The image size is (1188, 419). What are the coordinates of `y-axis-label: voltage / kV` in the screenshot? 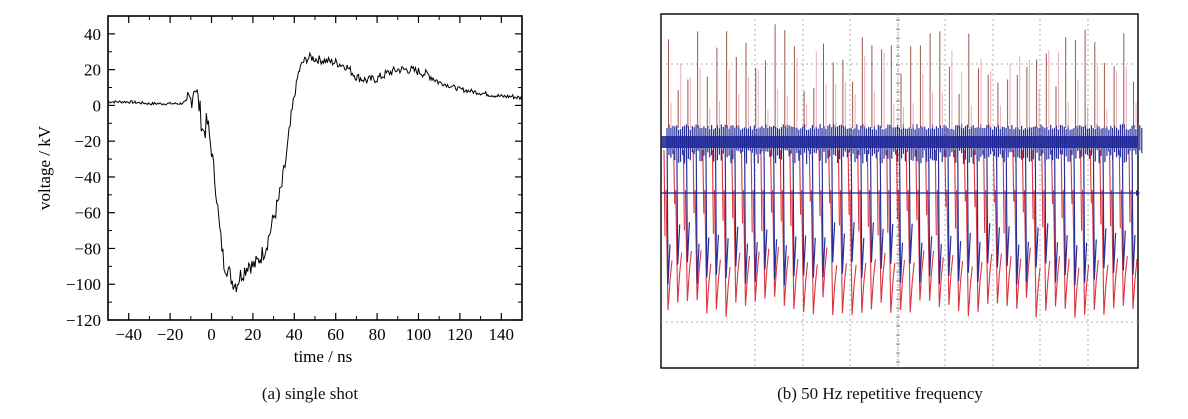 It's located at (44, 167).